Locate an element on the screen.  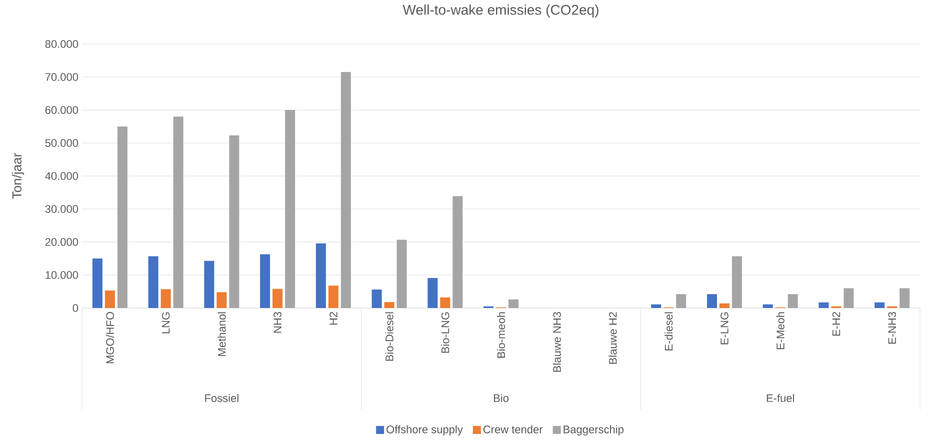
y-tick-label: 70.000 is located at coordinates (61, 77).